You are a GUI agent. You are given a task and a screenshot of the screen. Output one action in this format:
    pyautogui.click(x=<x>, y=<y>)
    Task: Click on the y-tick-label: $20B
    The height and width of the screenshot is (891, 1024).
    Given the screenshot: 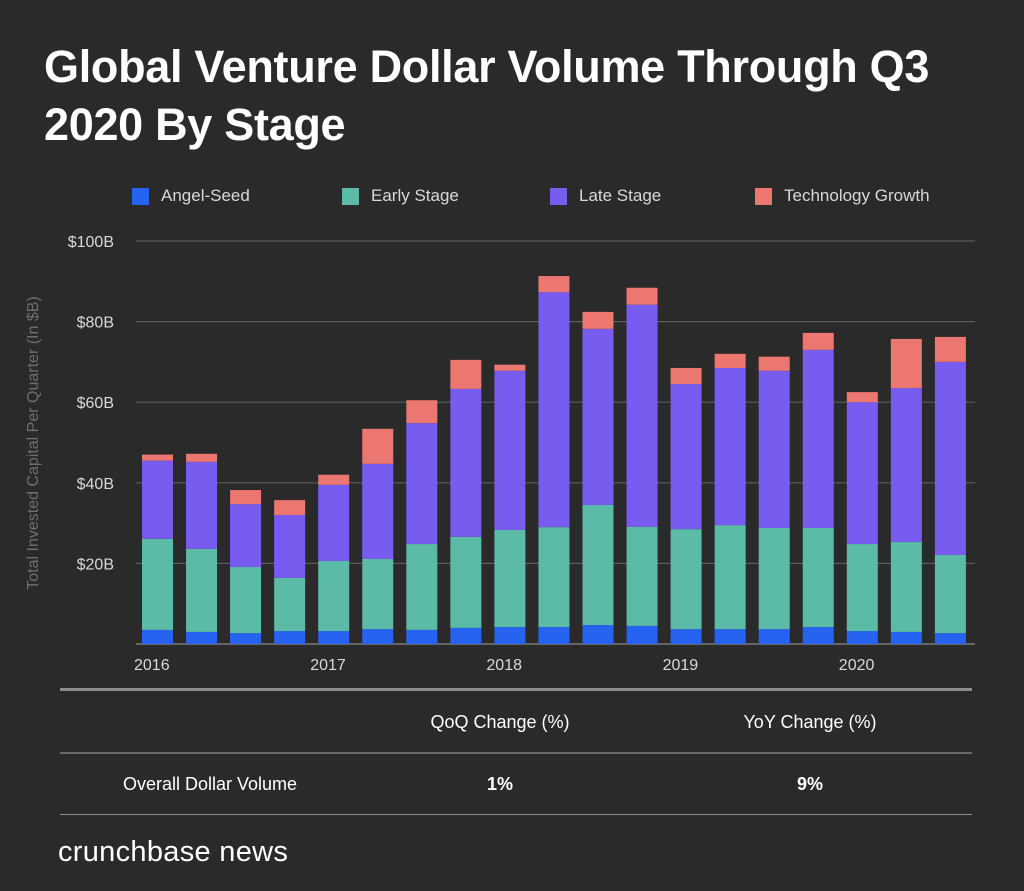 What is the action you would take?
    pyautogui.click(x=95, y=564)
    